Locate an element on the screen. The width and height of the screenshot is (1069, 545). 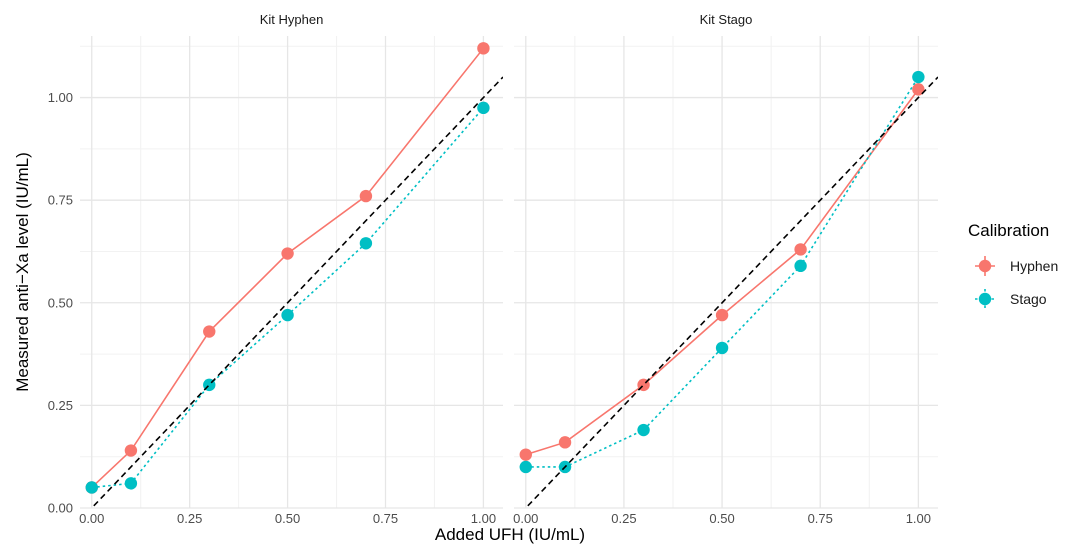
y-tick-label: 0.00 is located at coordinates (60, 508).